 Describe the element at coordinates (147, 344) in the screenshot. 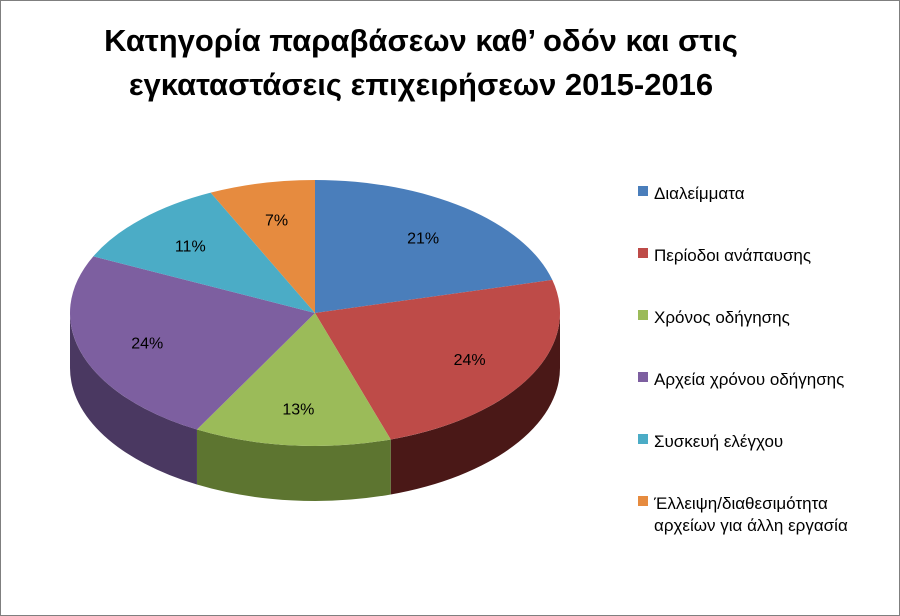

I see `data-label-driving-records: 24%` at that location.